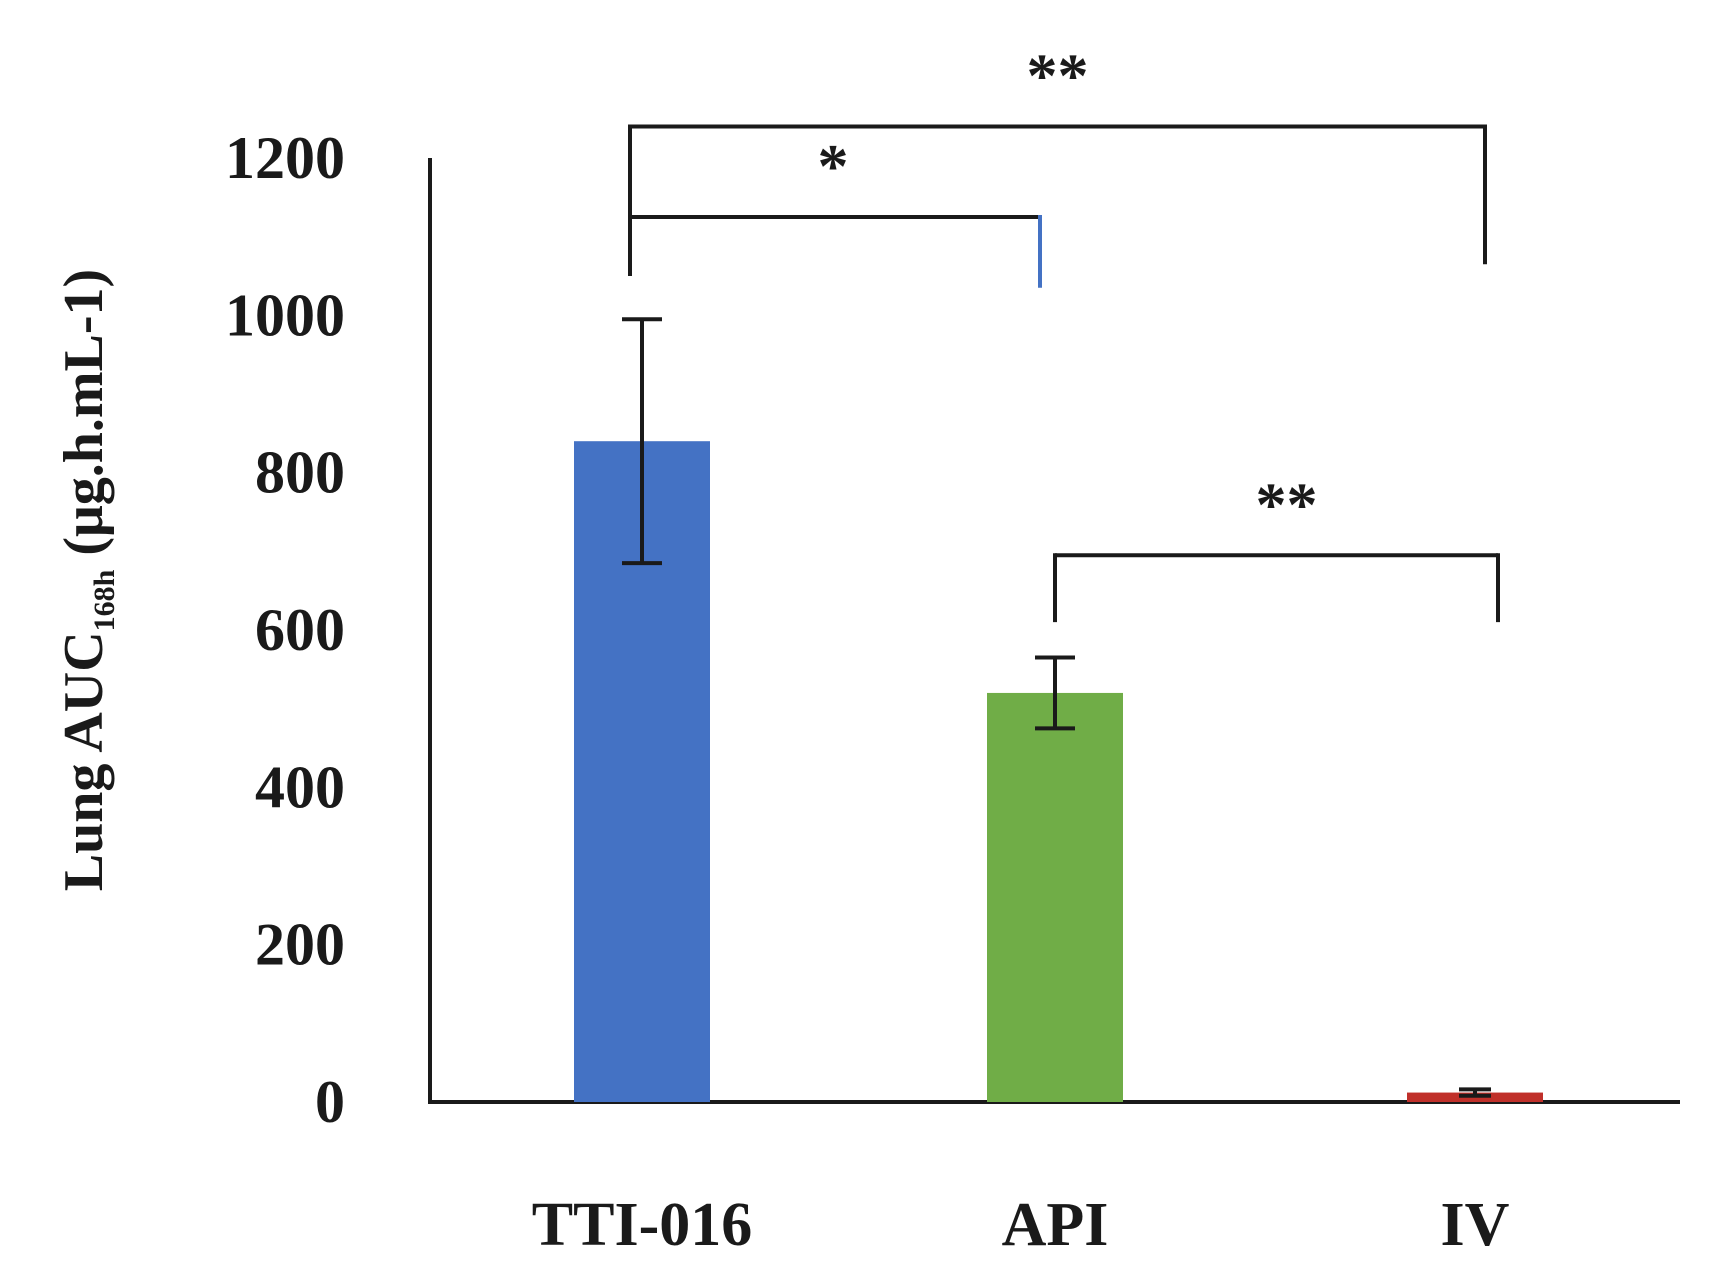 The width and height of the screenshot is (1709, 1279). What do you see at coordinates (300, 945) in the screenshot?
I see `y-tick-label-200: 200` at bounding box center [300, 945].